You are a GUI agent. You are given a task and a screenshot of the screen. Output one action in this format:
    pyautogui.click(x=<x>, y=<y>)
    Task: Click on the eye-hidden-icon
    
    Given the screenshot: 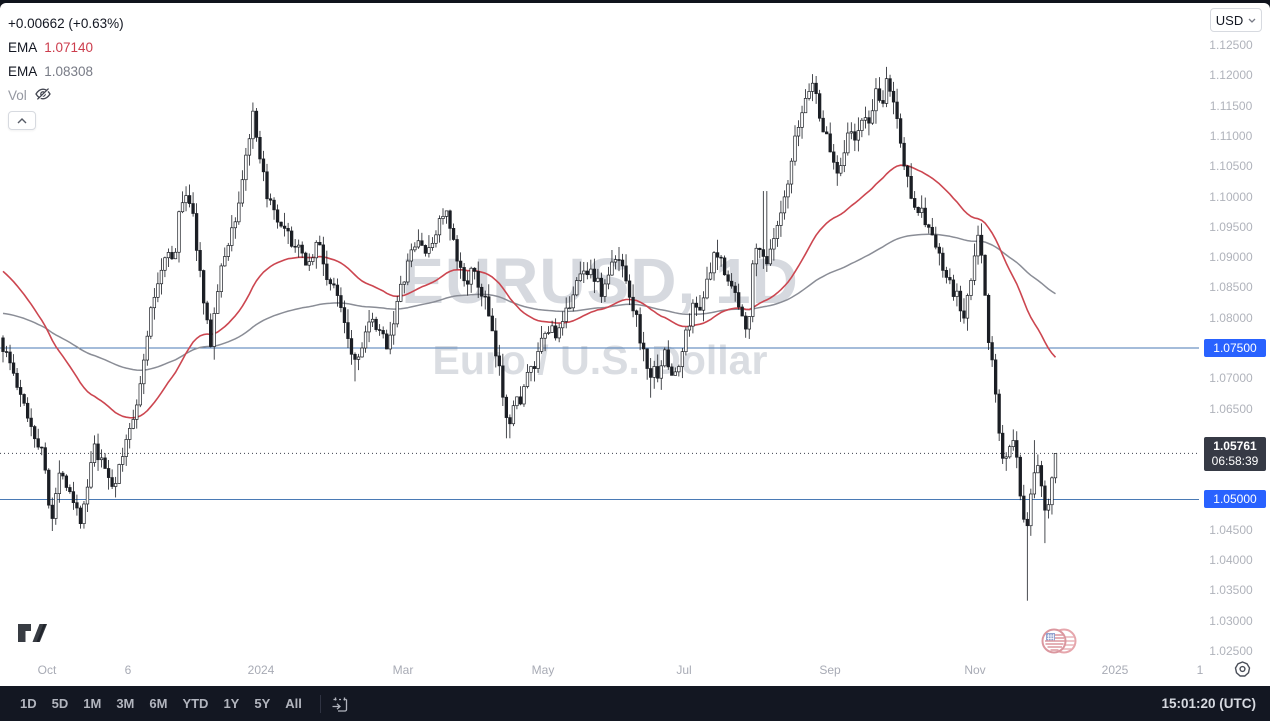 What is the action you would take?
    pyautogui.click(x=43, y=95)
    